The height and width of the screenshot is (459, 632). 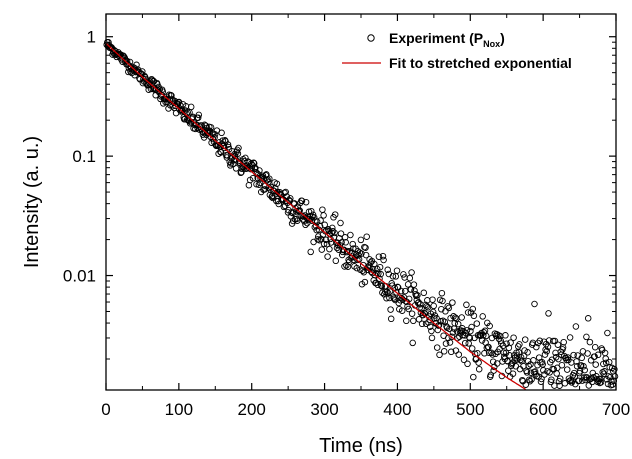 What do you see at coordinates (105, 409) in the screenshot?
I see `x-tick-label: 0` at bounding box center [105, 409].